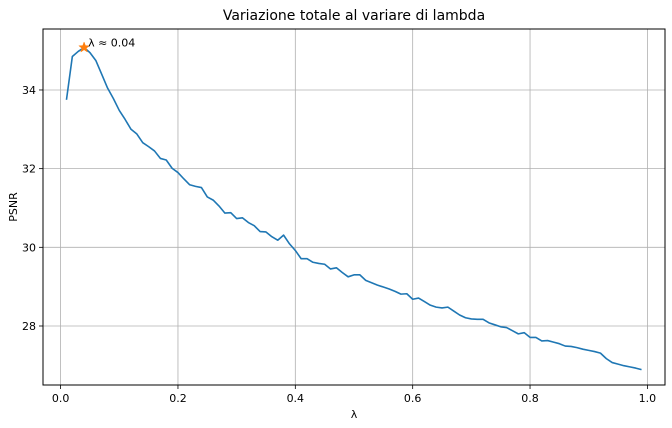  What do you see at coordinates (354, 414) in the screenshot?
I see `x-axis-label: λ` at bounding box center [354, 414].